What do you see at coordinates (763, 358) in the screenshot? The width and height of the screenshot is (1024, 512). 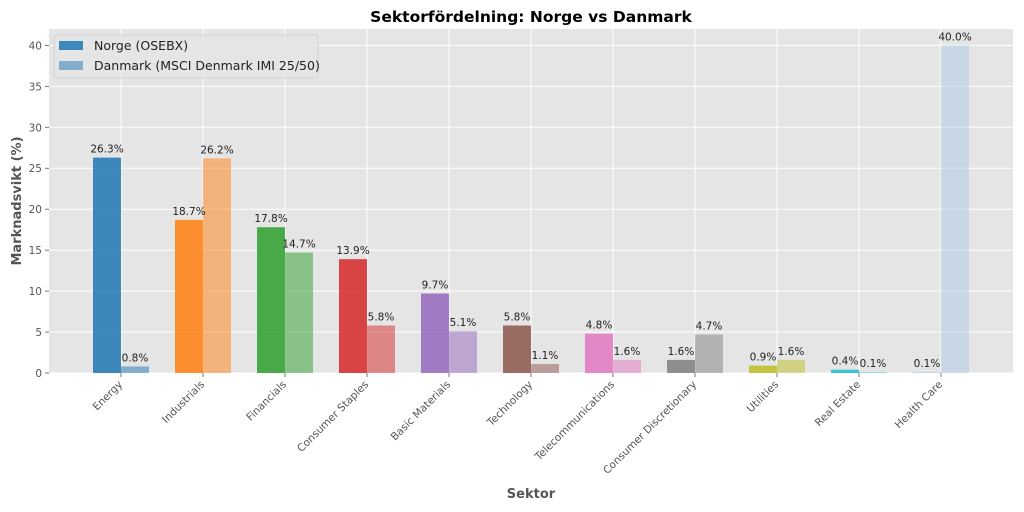 I see `data-label-norge: 0.9%` at bounding box center [763, 358].